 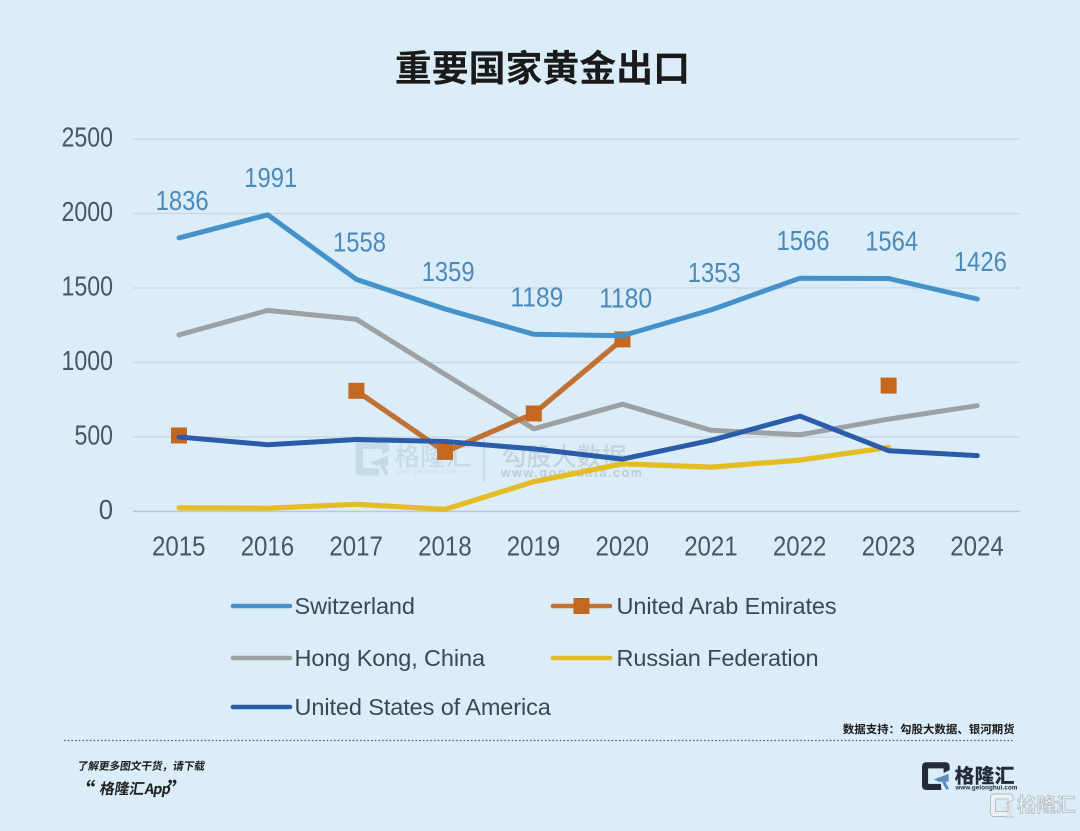 I want to click on svg-text: 2020, so click(x=623, y=546).